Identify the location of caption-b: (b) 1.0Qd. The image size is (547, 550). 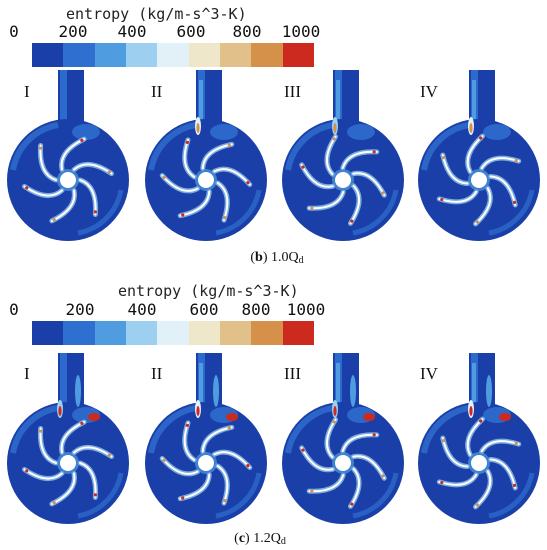
(277, 258).